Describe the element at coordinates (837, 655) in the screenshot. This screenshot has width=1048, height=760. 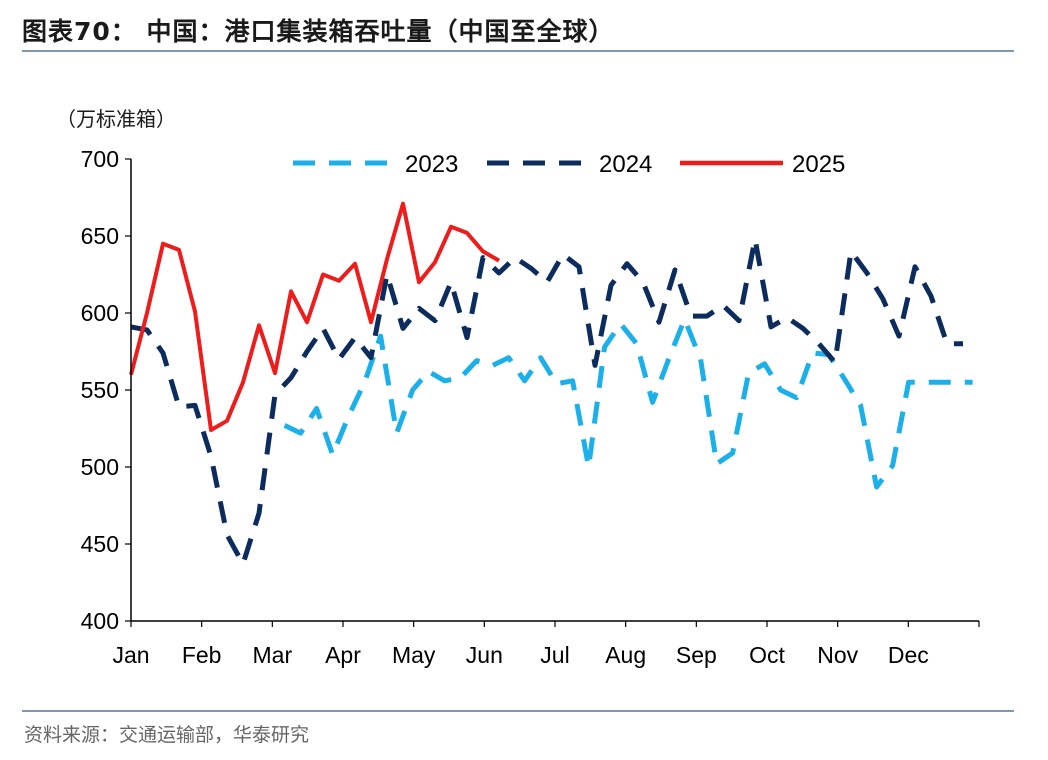
I see `x-tick-label-nov: Nov` at that location.